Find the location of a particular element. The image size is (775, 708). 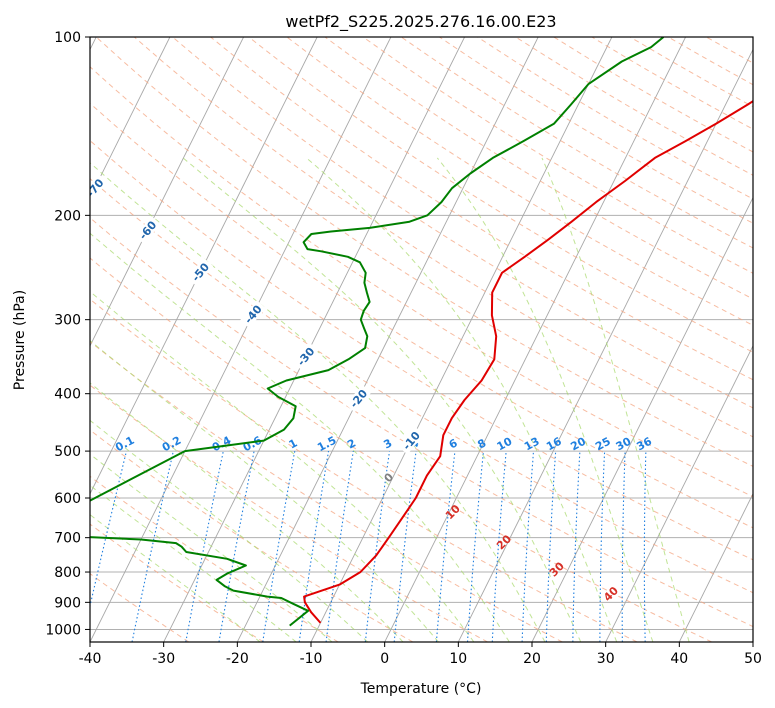

x-tick-label: 40 is located at coordinates (679, 659).